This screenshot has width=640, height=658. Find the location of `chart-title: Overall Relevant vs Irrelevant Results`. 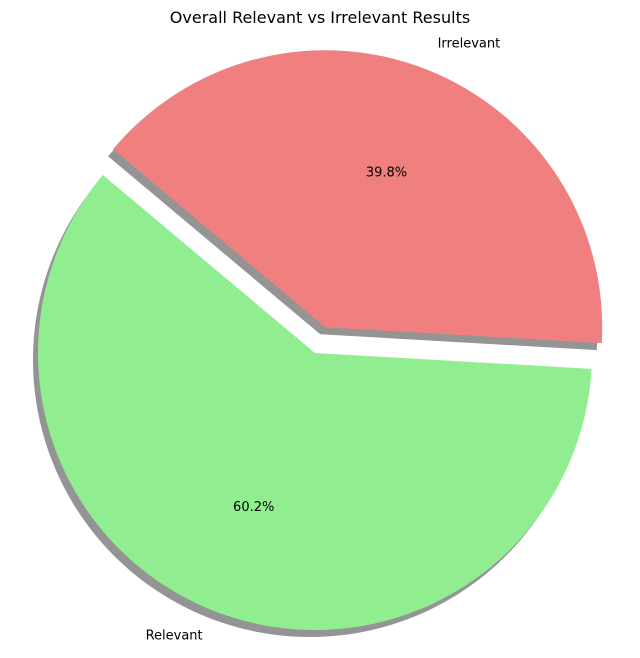

chart-title: Overall Relevant vs Irrelevant Results is located at coordinates (320, 17).